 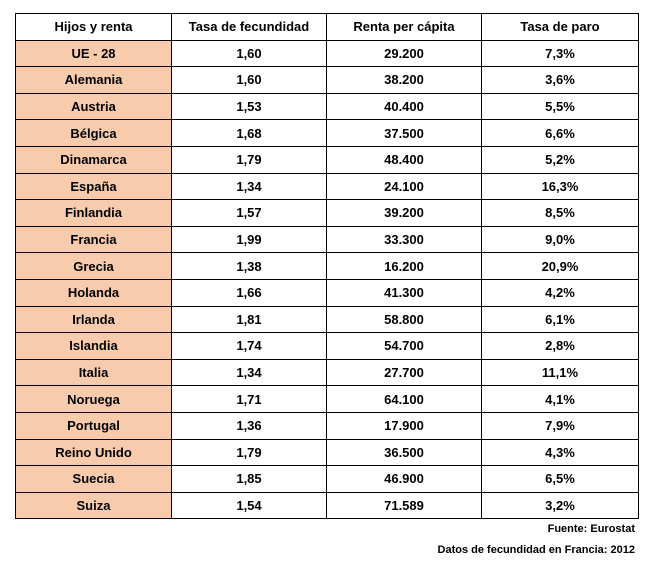 I want to click on unemployment-rate-cell: 20,9%, so click(x=560, y=266).